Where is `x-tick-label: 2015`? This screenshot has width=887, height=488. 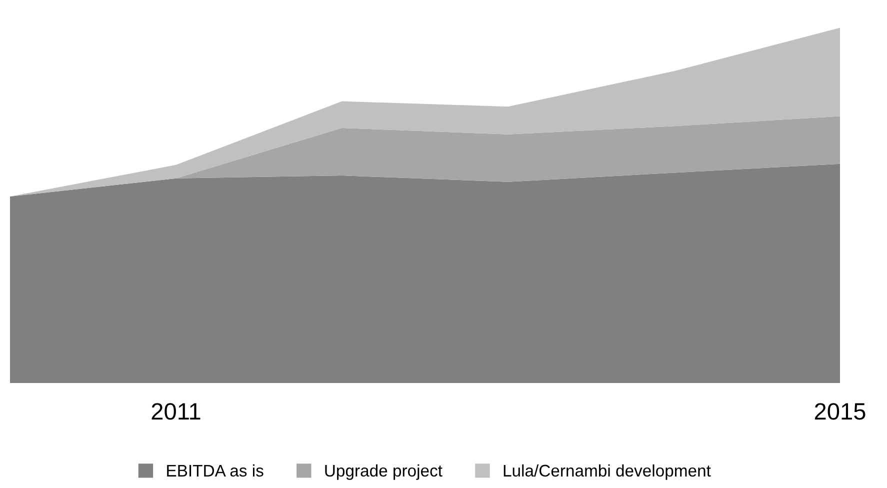
x-tick-label: 2015 is located at coordinates (840, 411).